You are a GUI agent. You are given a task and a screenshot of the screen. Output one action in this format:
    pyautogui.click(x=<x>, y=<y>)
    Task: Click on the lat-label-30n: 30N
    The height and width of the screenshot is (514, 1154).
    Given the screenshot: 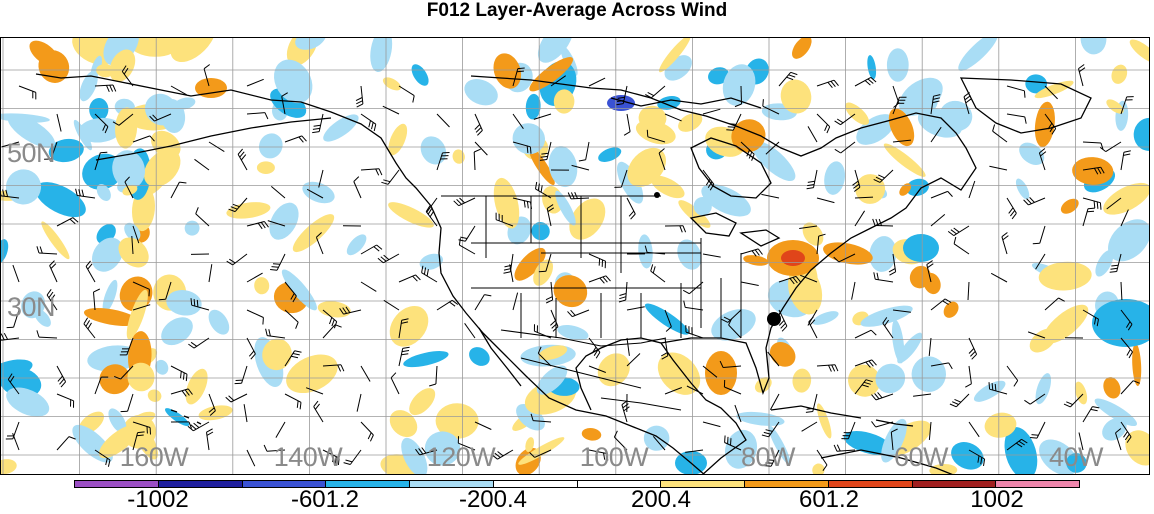 What is the action you would take?
    pyautogui.click(x=31, y=307)
    